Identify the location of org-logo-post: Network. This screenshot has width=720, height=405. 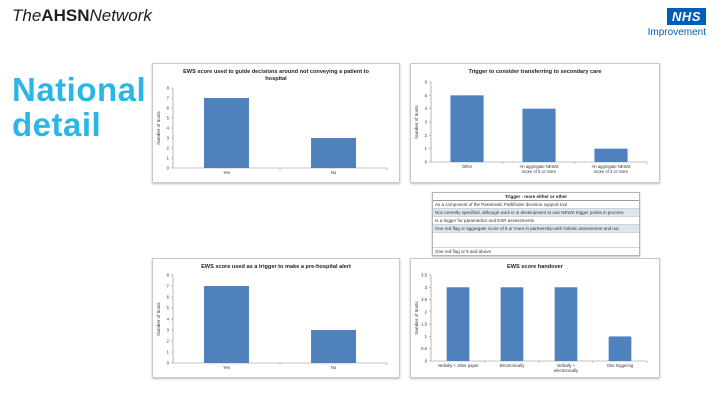
(120, 15).